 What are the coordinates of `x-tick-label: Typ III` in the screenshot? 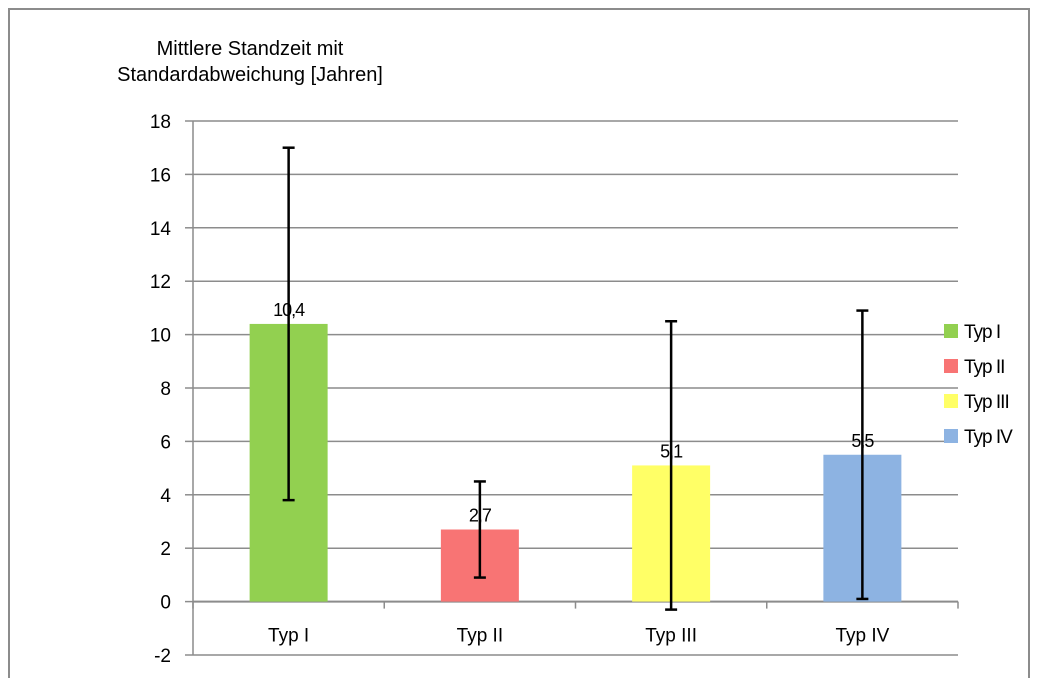 It's located at (671, 636).